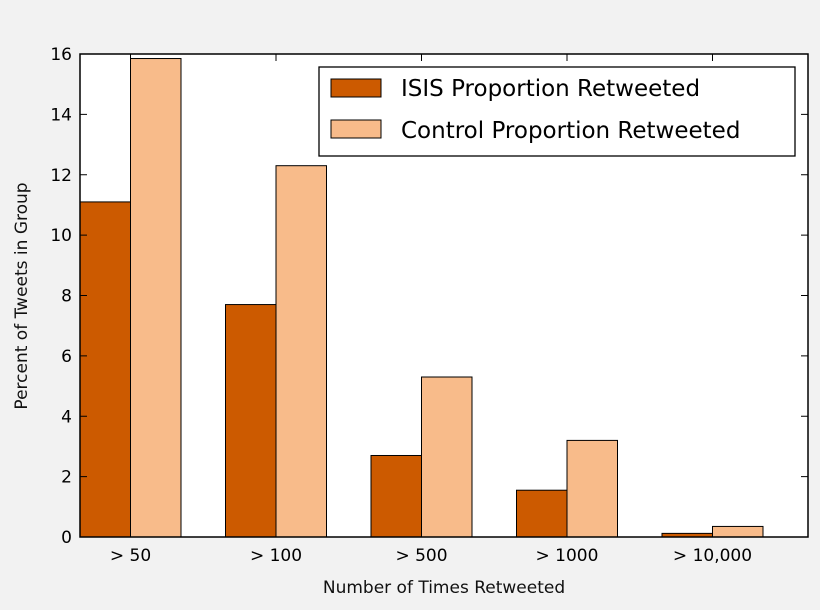 Image resolution: width=820 pixels, height=610 pixels. I want to click on y-axis-title: Percent of Tweets in Group, so click(22, 295).